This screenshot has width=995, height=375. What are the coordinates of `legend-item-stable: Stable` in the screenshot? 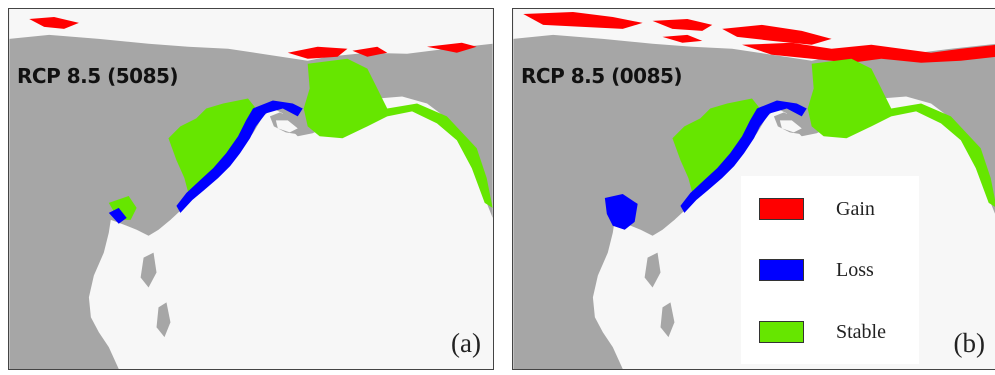 It's located at (822, 332).